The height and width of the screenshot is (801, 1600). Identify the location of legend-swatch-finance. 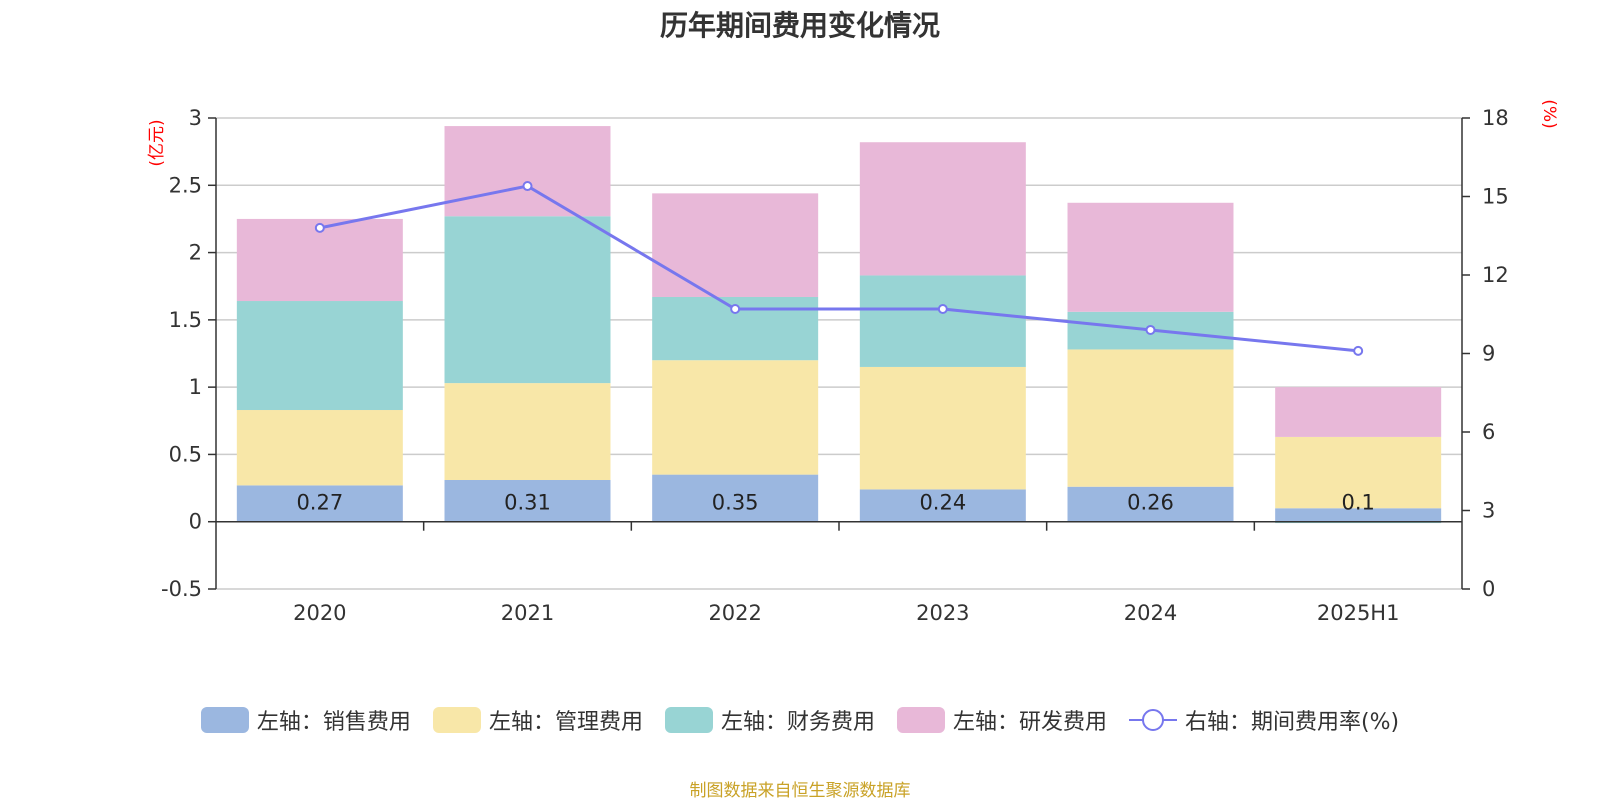
(688, 720).